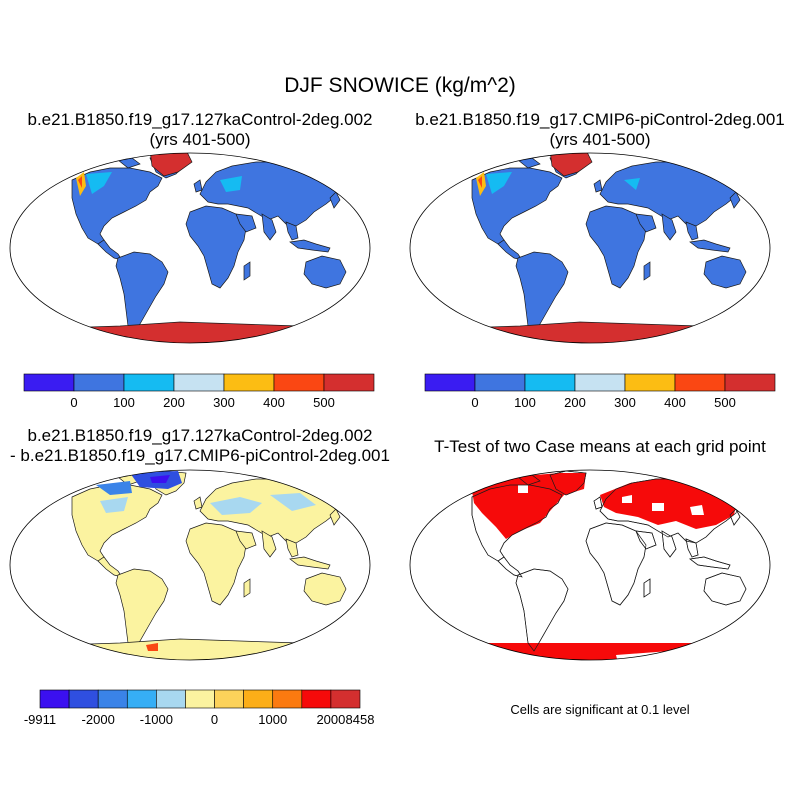 This screenshot has width=800, height=800. Describe the element at coordinates (600, 139) in the screenshot. I see `panel2-title-line2: (yrs 401-500)` at that location.